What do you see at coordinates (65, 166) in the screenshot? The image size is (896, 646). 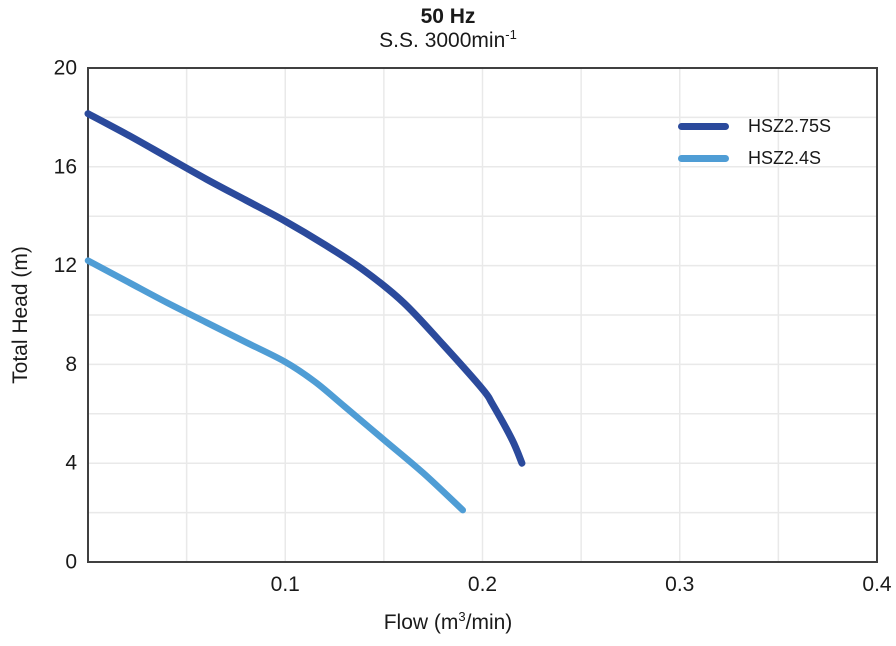 I see `y-tick-label: 16` at bounding box center [65, 166].